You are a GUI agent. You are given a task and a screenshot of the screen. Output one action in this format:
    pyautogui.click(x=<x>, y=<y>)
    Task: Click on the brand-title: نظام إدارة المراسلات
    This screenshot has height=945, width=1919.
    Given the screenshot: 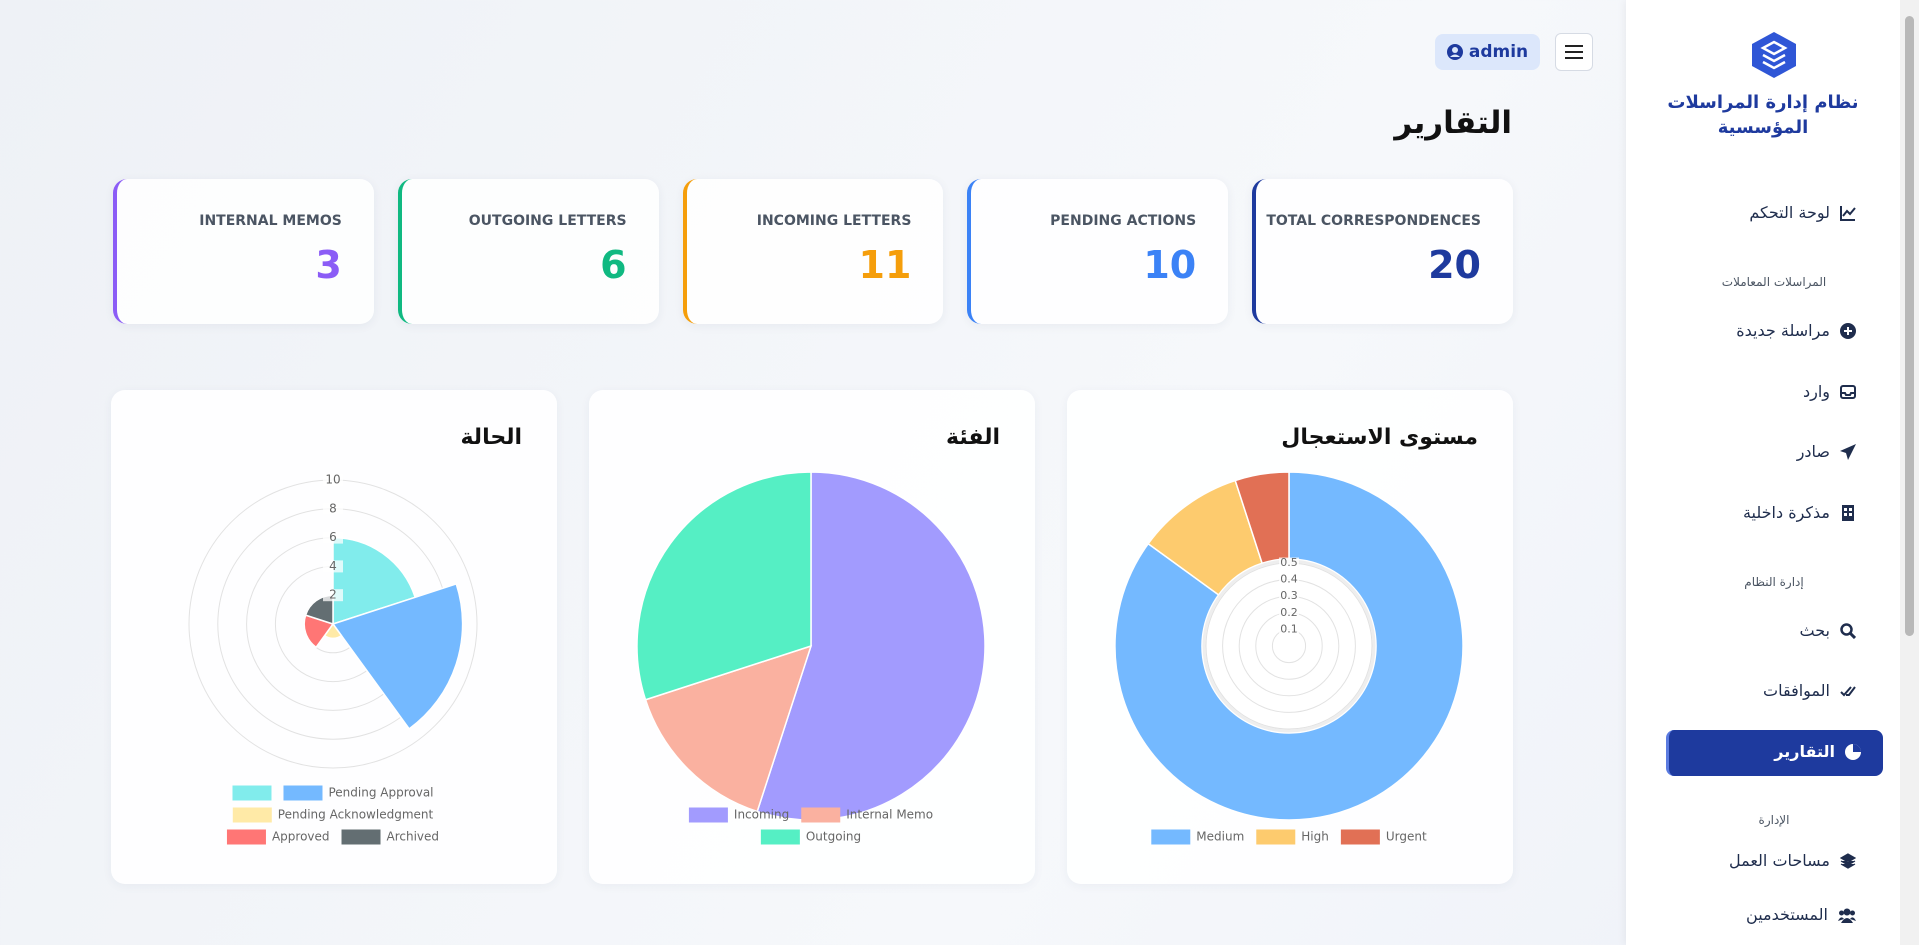 What is the action you would take?
    pyautogui.click(x=1763, y=102)
    